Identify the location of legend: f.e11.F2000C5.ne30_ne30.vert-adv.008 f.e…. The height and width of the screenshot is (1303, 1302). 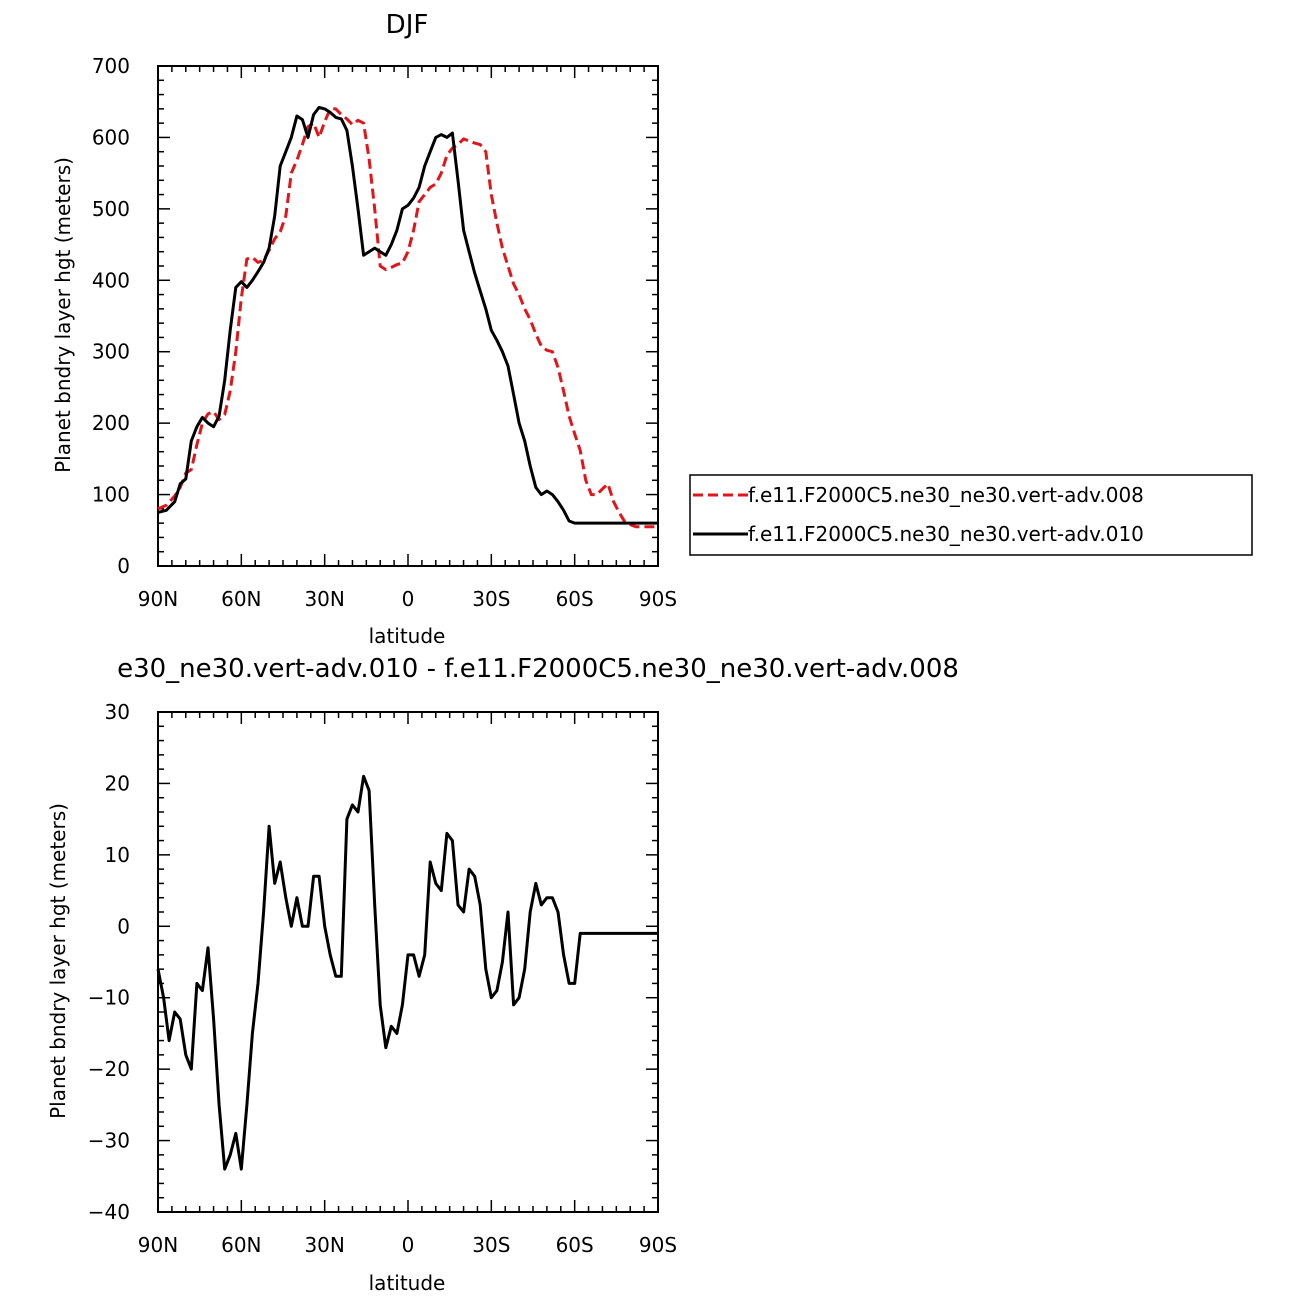
(971, 515).